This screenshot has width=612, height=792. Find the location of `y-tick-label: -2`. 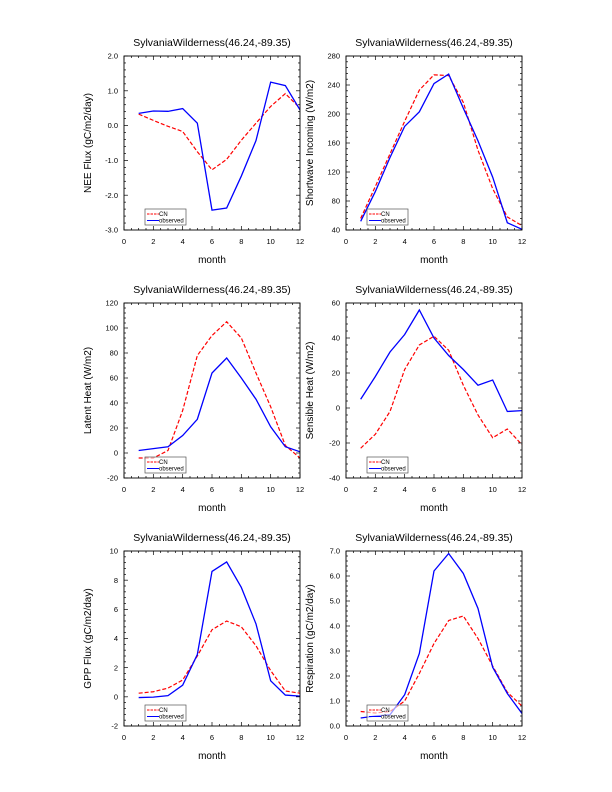

y-tick-label: -2 is located at coordinates (114, 726).